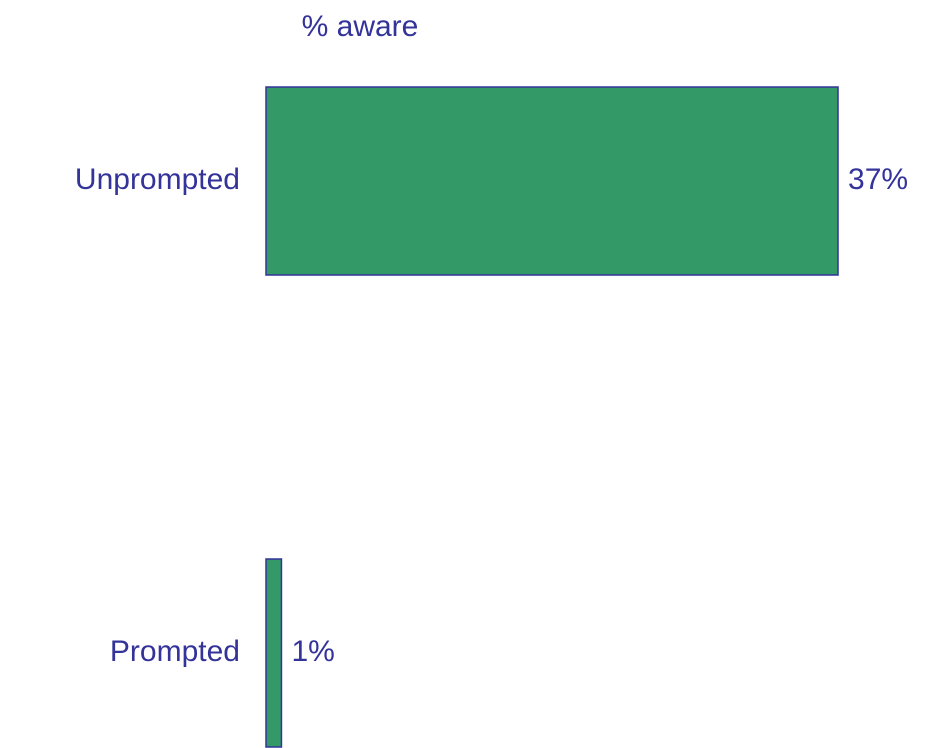  I want to click on category-label: Prompted, so click(175, 651).